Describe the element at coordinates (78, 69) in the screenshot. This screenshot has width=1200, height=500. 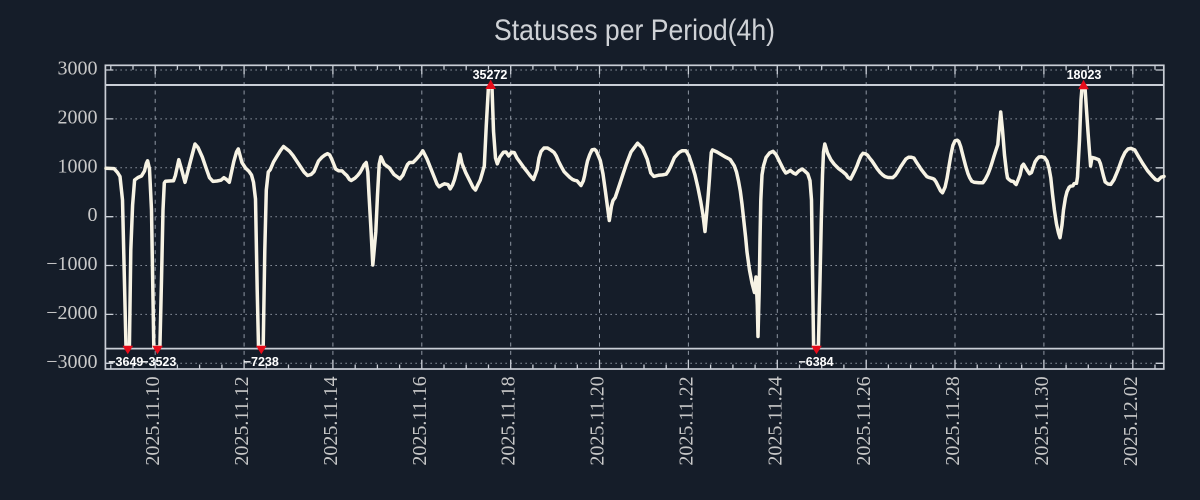
I see `svg-text: 3000` at that location.